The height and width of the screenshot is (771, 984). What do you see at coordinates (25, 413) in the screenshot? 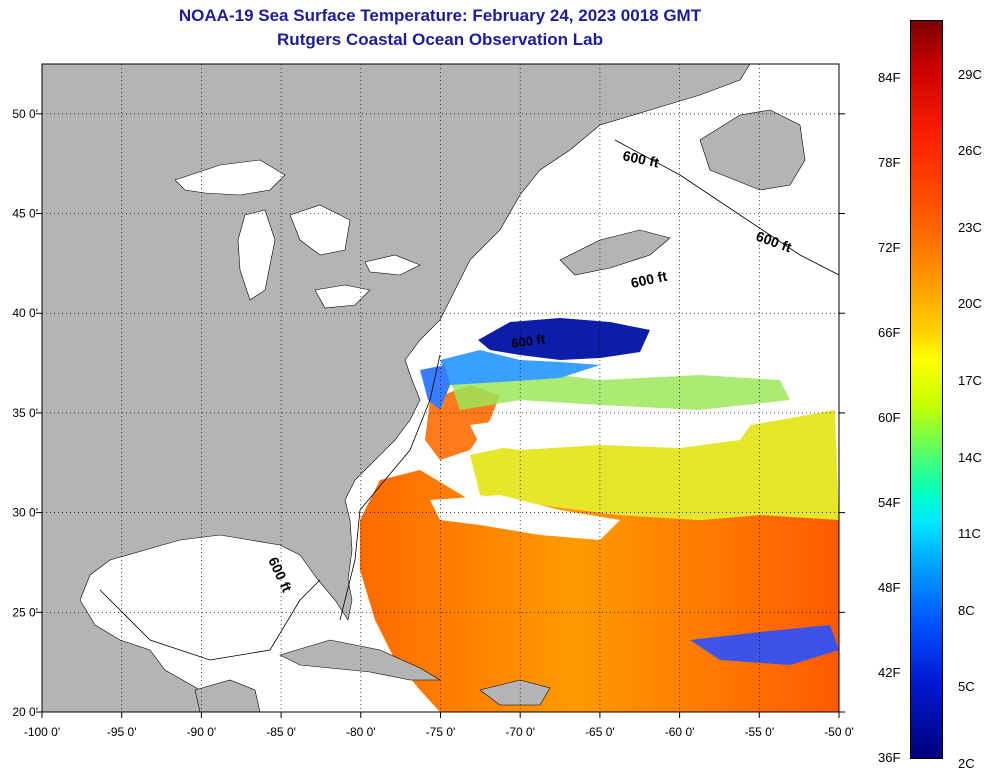
I see `lat-tick-label: 35 0'` at bounding box center [25, 413].